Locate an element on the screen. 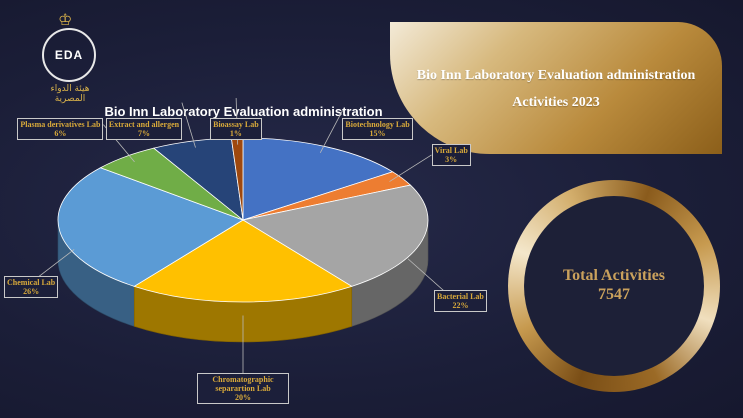 The width and height of the screenshot is (743, 418). data-label-chromatographic-separartion-lab: Chromatographic separartion Lab 20% is located at coordinates (243, 388).